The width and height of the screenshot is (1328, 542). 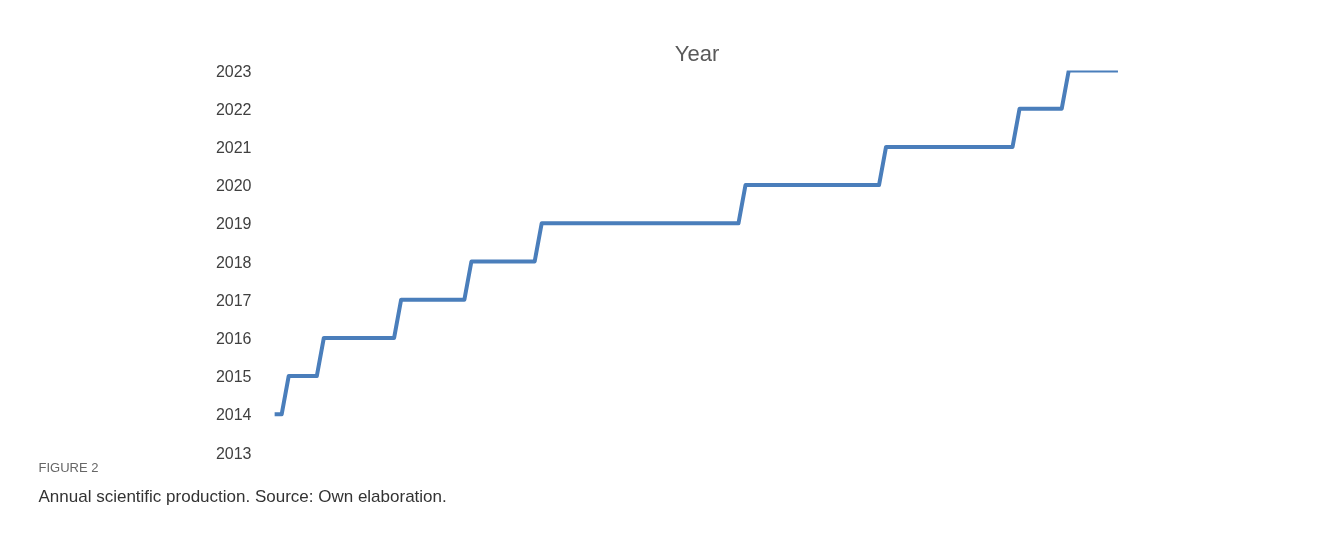 I want to click on y-tick-label: 2017, so click(x=233, y=300).